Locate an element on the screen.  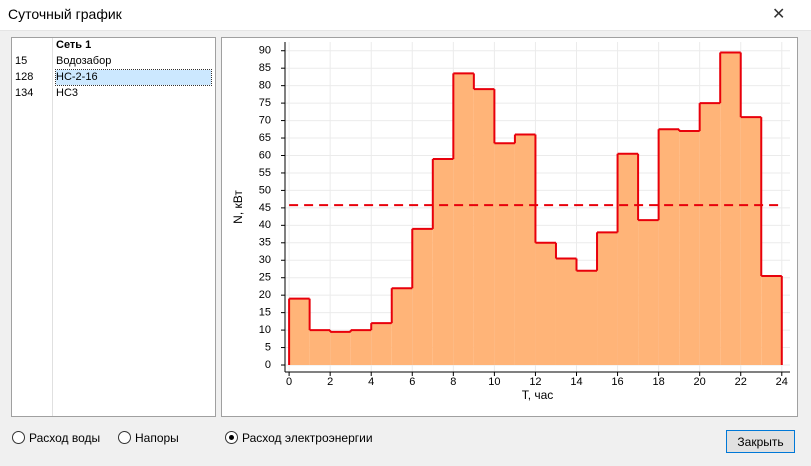
x-tick-label: 22 is located at coordinates (741, 382).